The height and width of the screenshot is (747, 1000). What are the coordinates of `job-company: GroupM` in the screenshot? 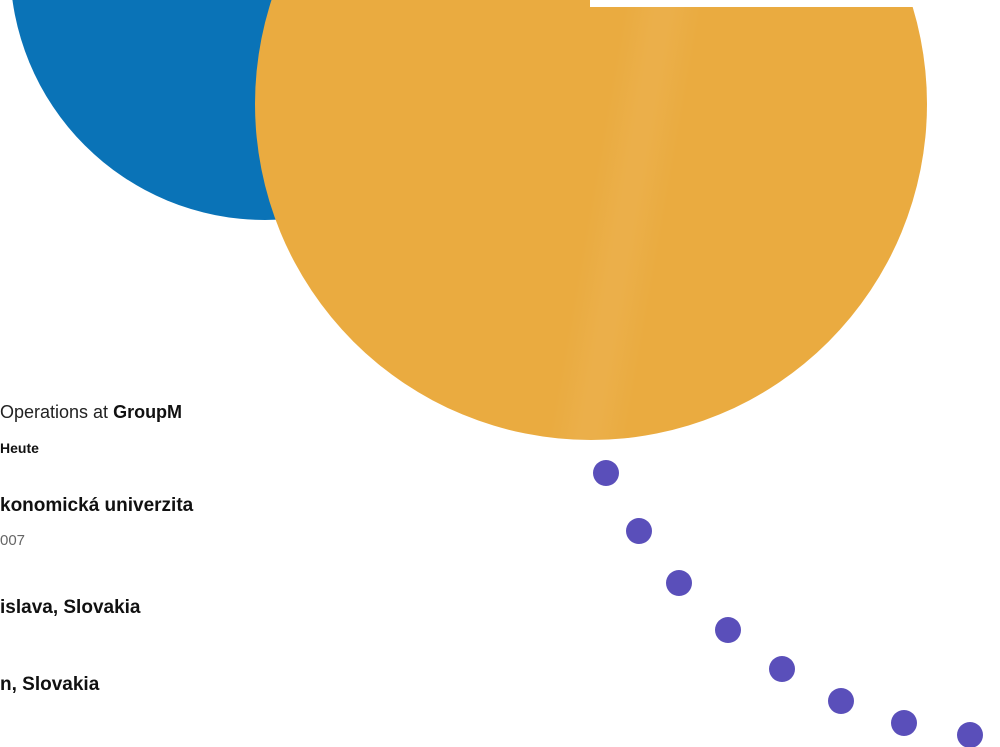 It's located at (148, 412).